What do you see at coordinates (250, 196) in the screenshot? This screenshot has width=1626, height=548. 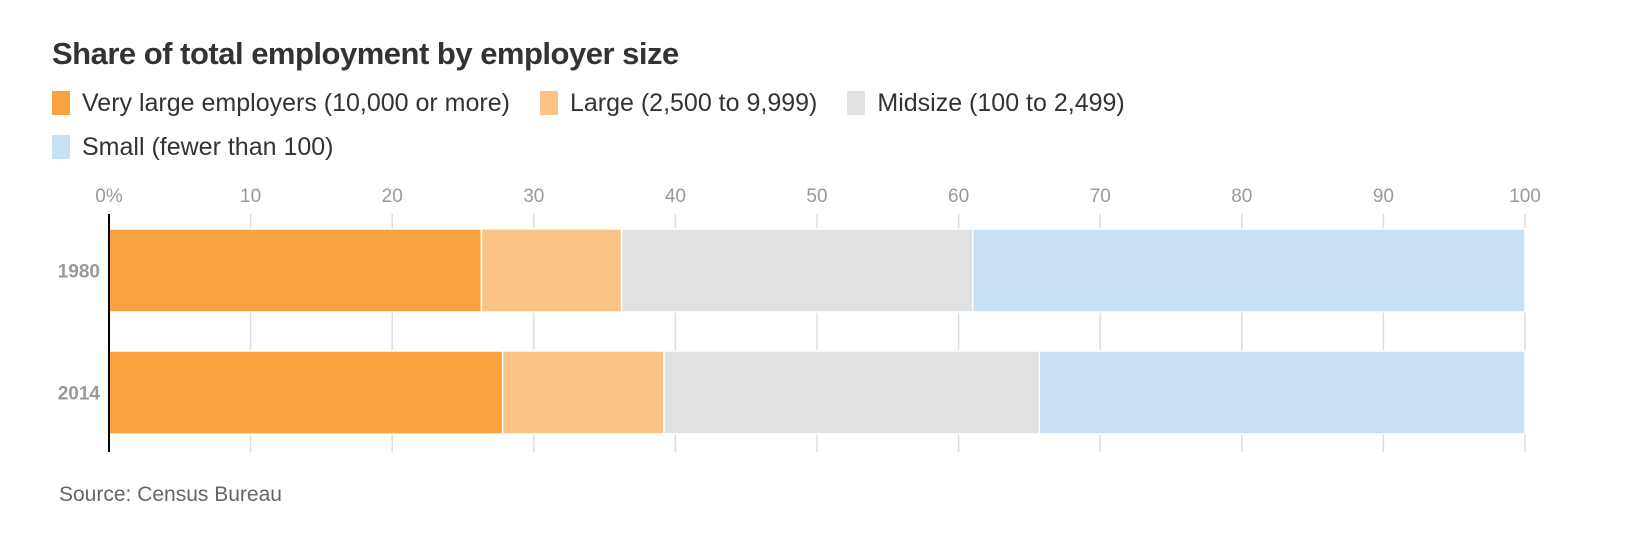 I see `x-tick-label: 10` at bounding box center [250, 196].